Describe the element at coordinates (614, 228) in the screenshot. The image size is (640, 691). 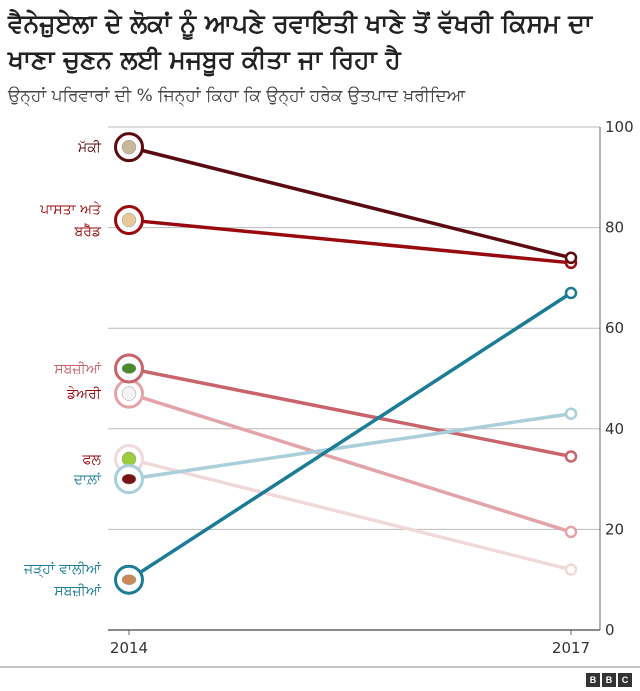
I see `y-tick-label: 80` at that location.